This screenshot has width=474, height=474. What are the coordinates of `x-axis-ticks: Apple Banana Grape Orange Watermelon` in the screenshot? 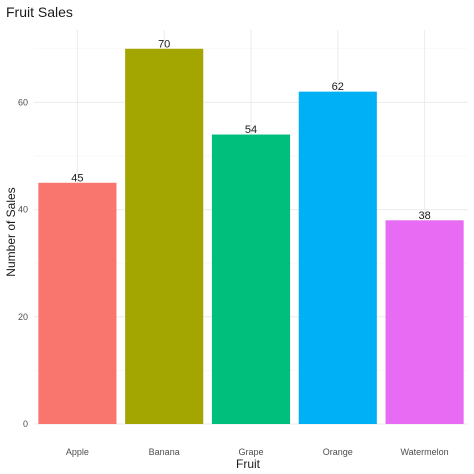 It's located at (257, 452).